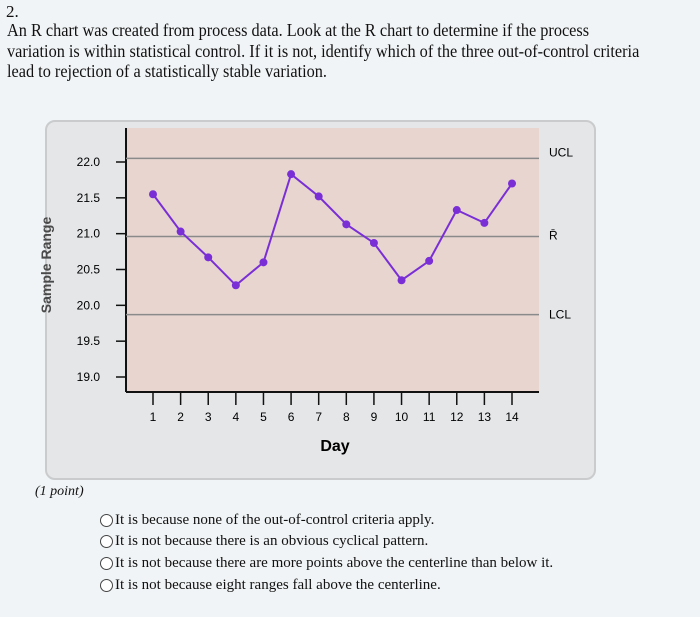  What do you see at coordinates (291, 417) in the screenshot?
I see `x-tick-label: 6` at bounding box center [291, 417].